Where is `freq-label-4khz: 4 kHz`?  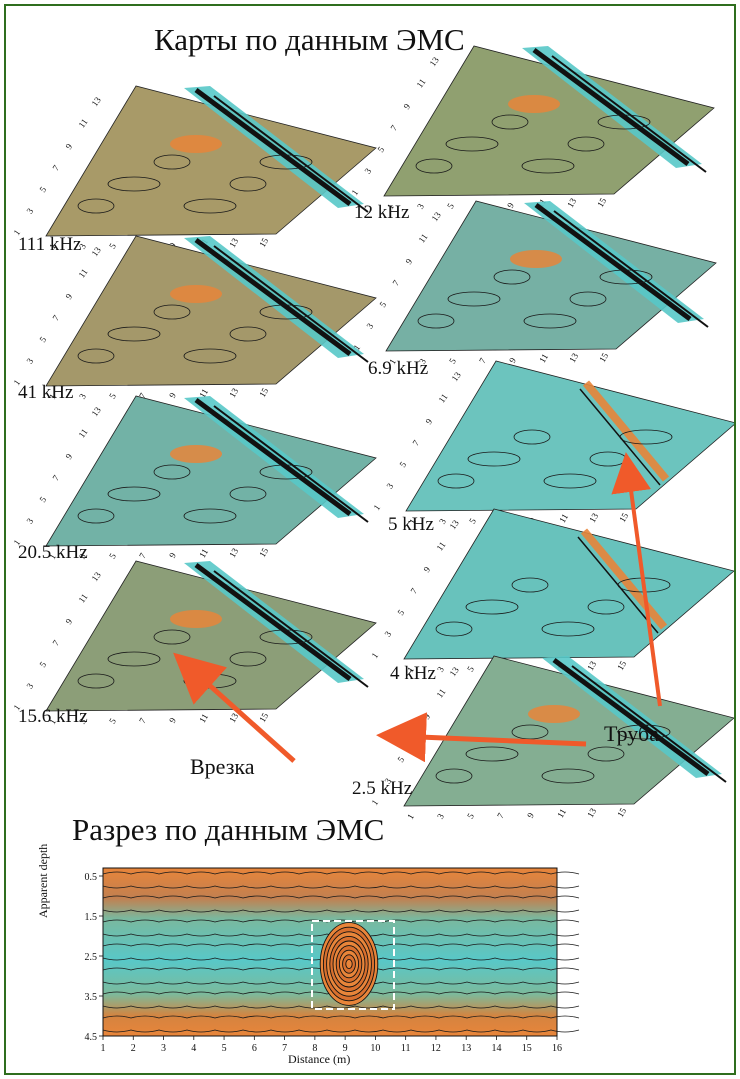
freq-label-4khz: 4 kHz is located at coordinates (413, 673).